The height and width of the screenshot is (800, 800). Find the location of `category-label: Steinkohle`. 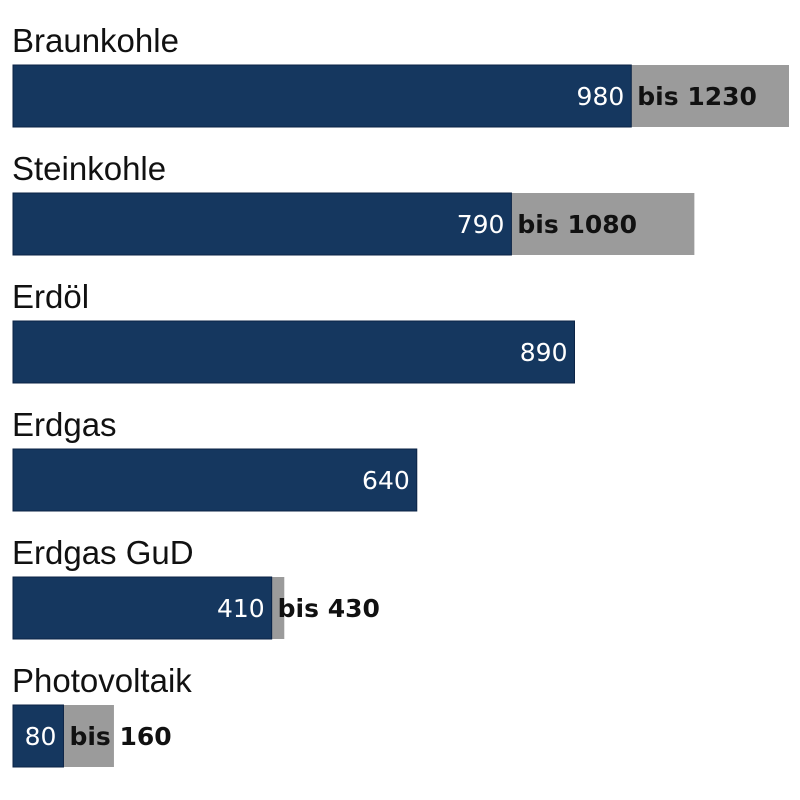

category-label: Steinkohle is located at coordinates (89, 168).